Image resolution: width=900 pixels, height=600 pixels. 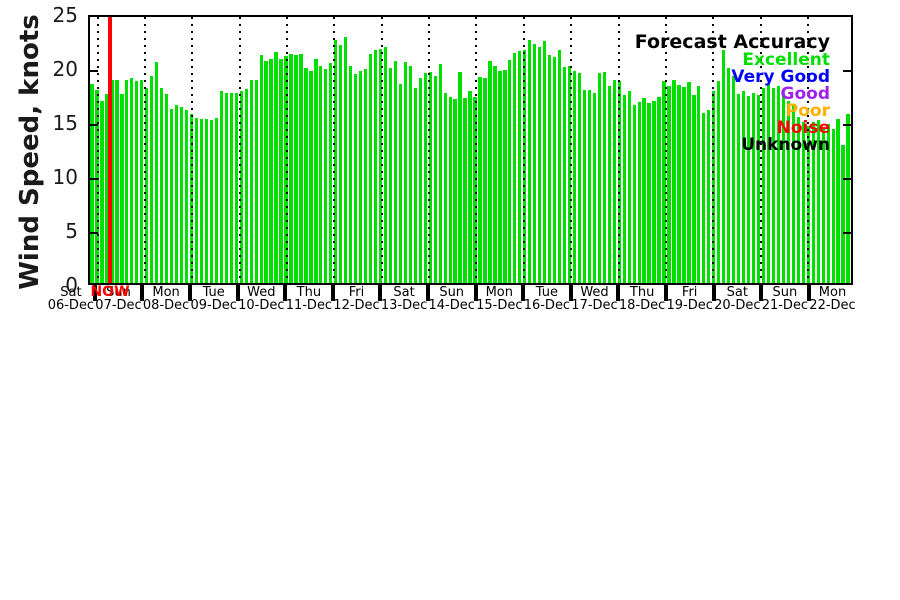 What do you see at coordinates (65, 123) in the screenshot?
I see `y-tick-label: 15` at bounding box center [65, 123].